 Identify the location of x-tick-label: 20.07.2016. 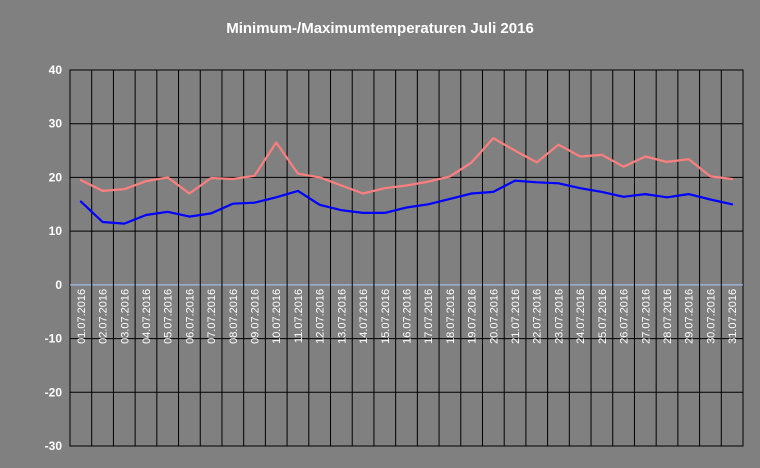
(494, 316).